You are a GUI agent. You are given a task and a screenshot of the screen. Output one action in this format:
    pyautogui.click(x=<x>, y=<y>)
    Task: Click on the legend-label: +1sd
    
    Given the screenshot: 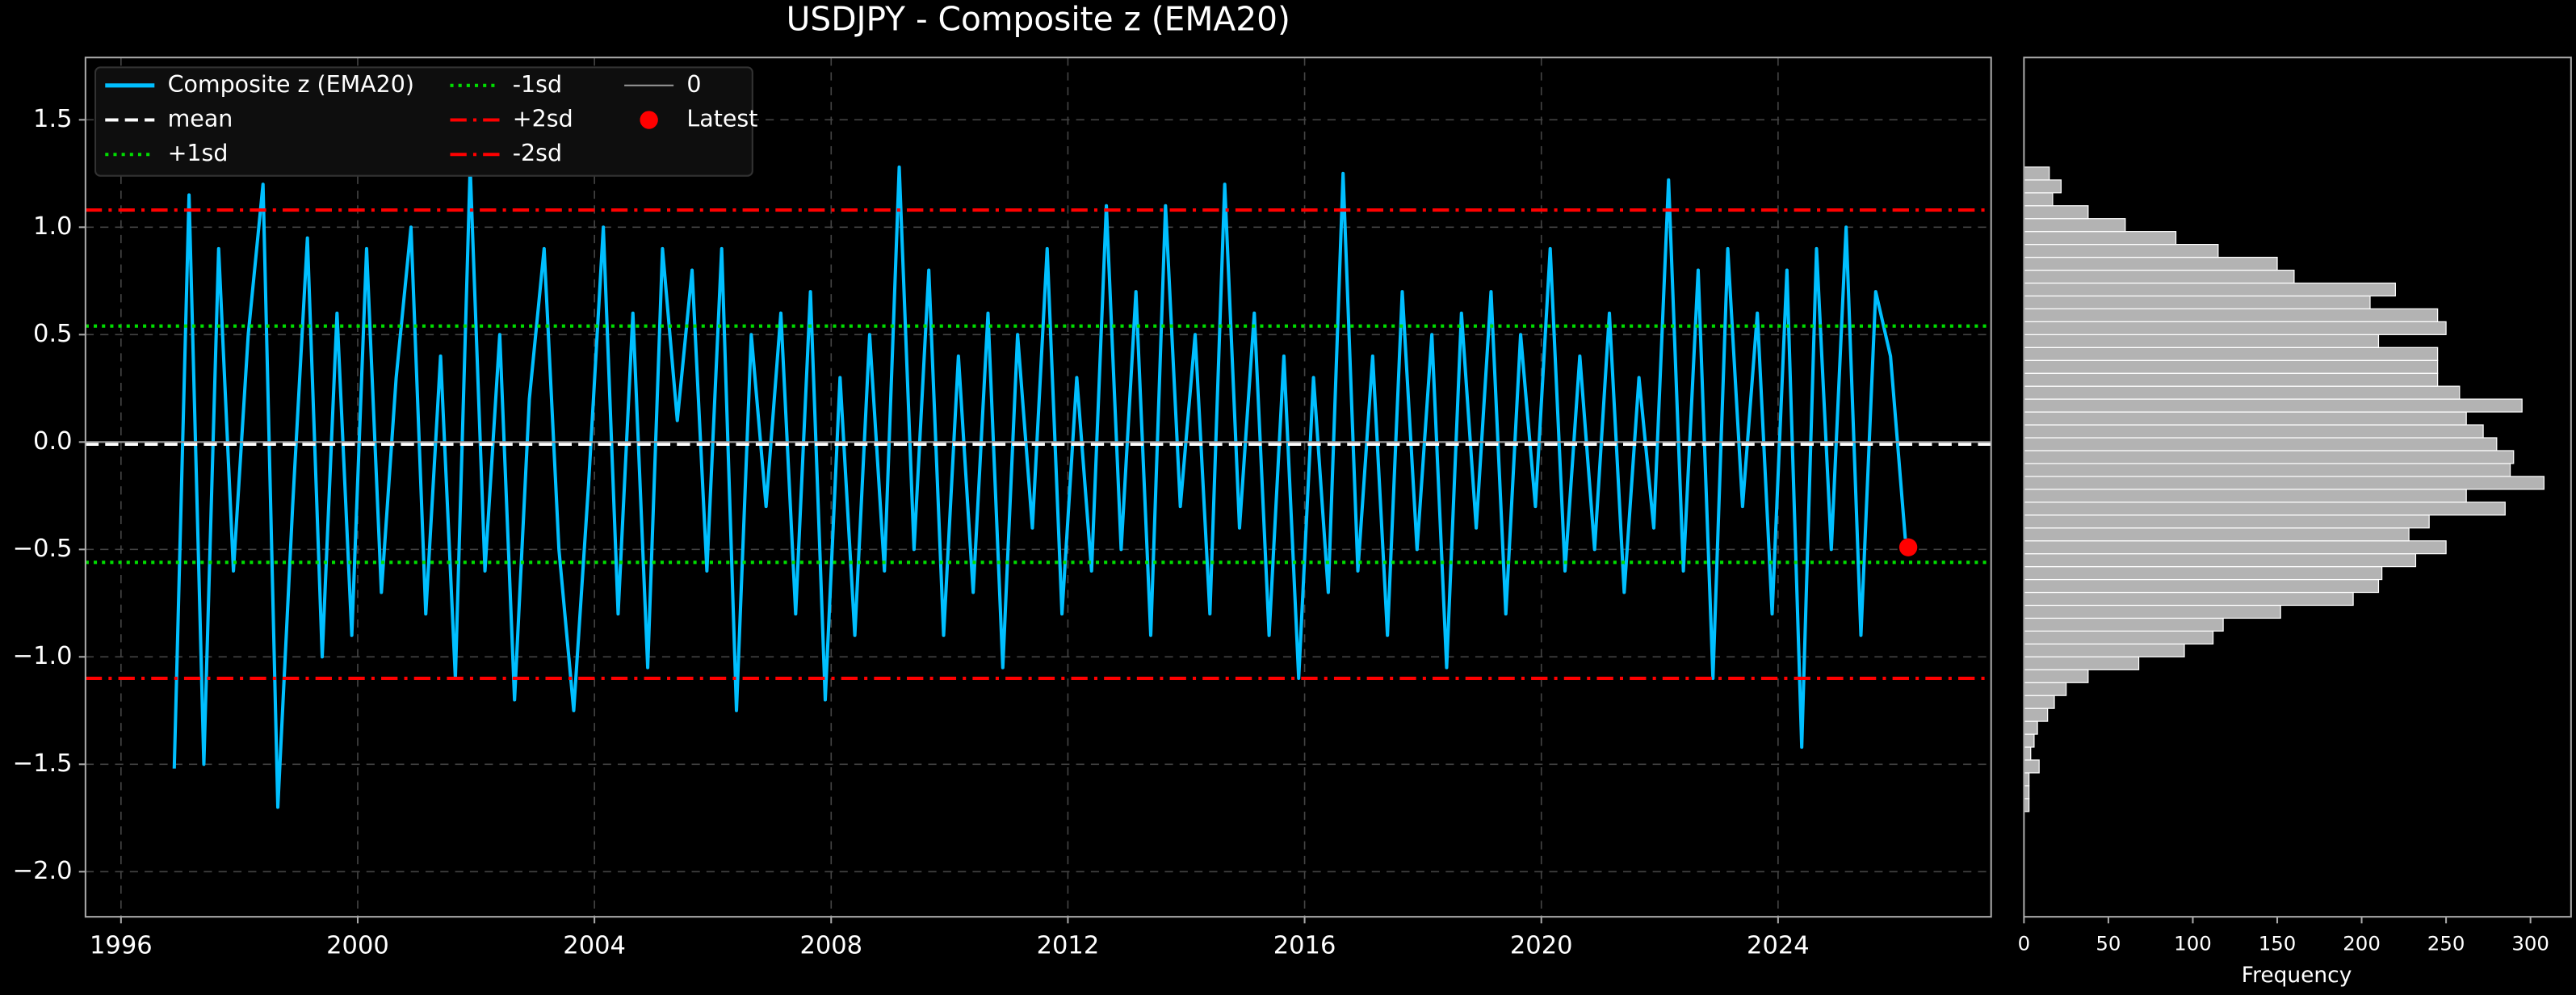 What is the action you would take?
    pyautogui.click(x=198, y=153)
    